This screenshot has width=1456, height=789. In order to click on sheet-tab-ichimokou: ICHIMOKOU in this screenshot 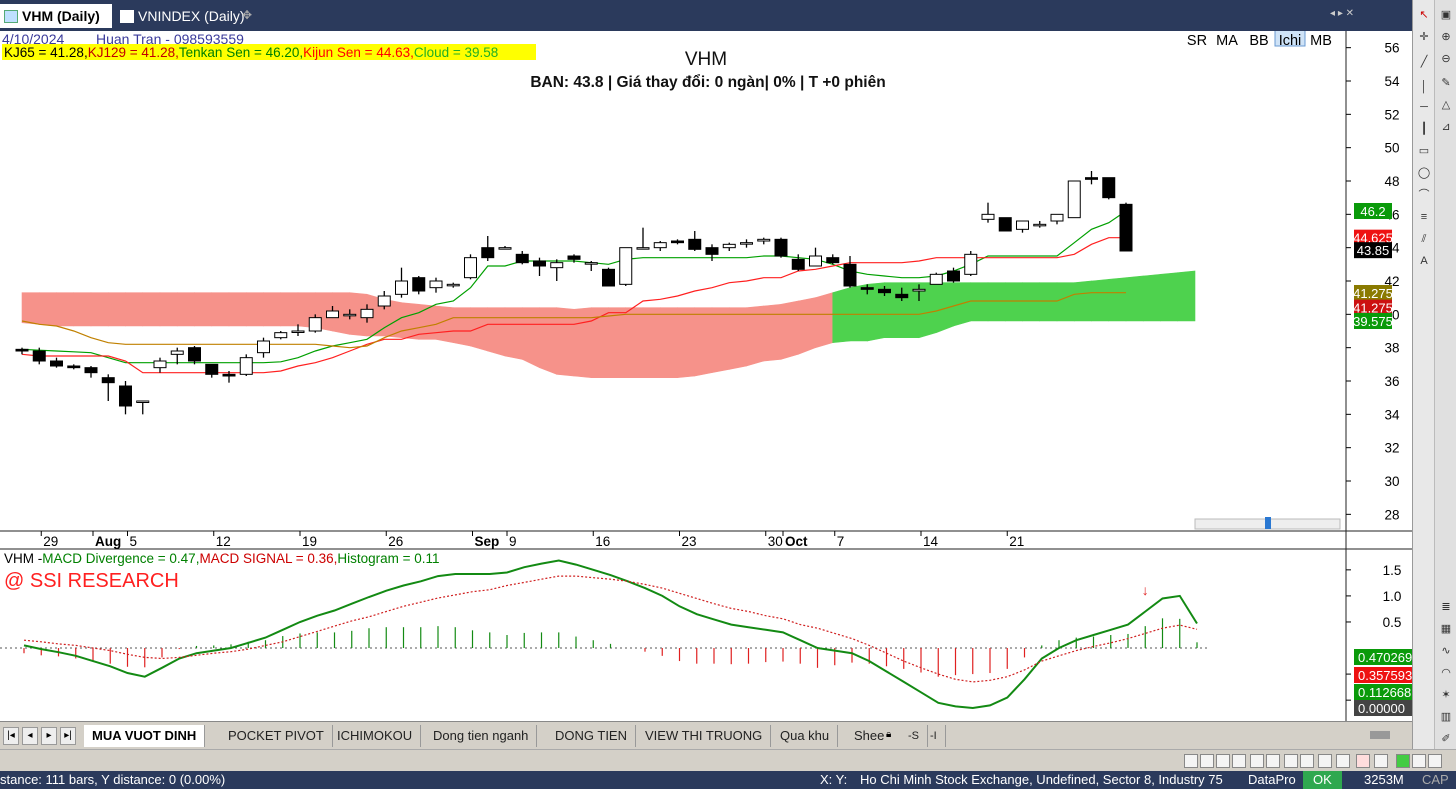, I will do `click(375, 736)`.